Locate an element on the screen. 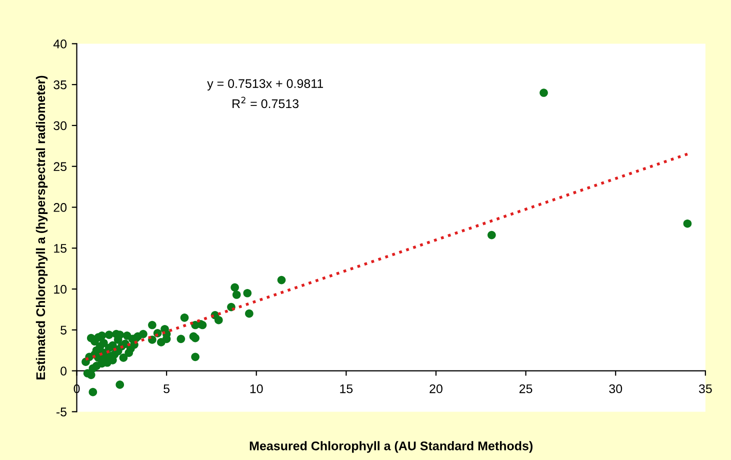 The width and height of the screenshot is (731, 460). y-tick-label: 10 is located at coordinates (60, 289).